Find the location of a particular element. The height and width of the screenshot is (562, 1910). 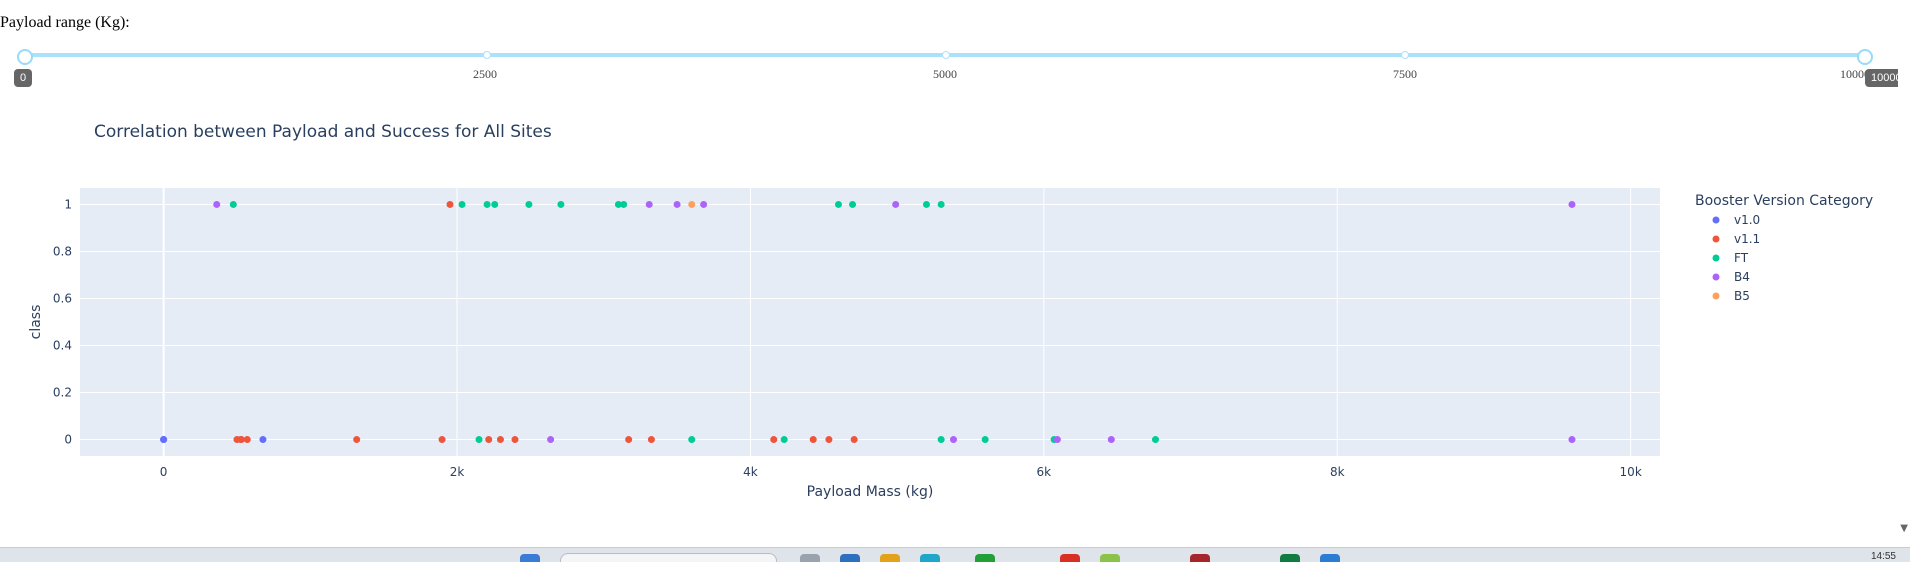

x-tick-label: 6k is located at coordinates (1044, 472).